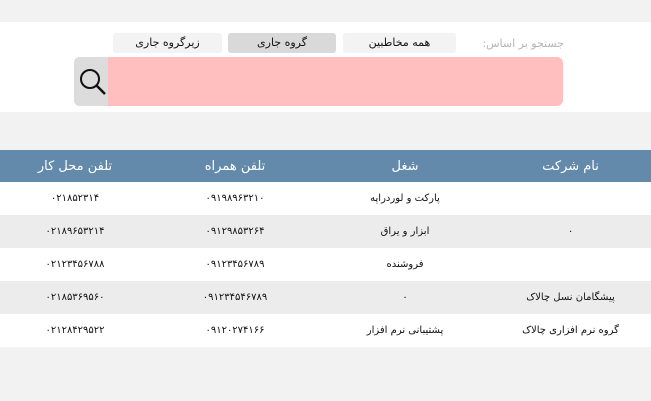 The height and width of the screenshot is (401, 651). What do you see at coordinates (235, 231) in the screenshot?
I see `table-cell: ۰۹۱۲۹۸۵۳۲۶۴` at bounding box center [235, 231].